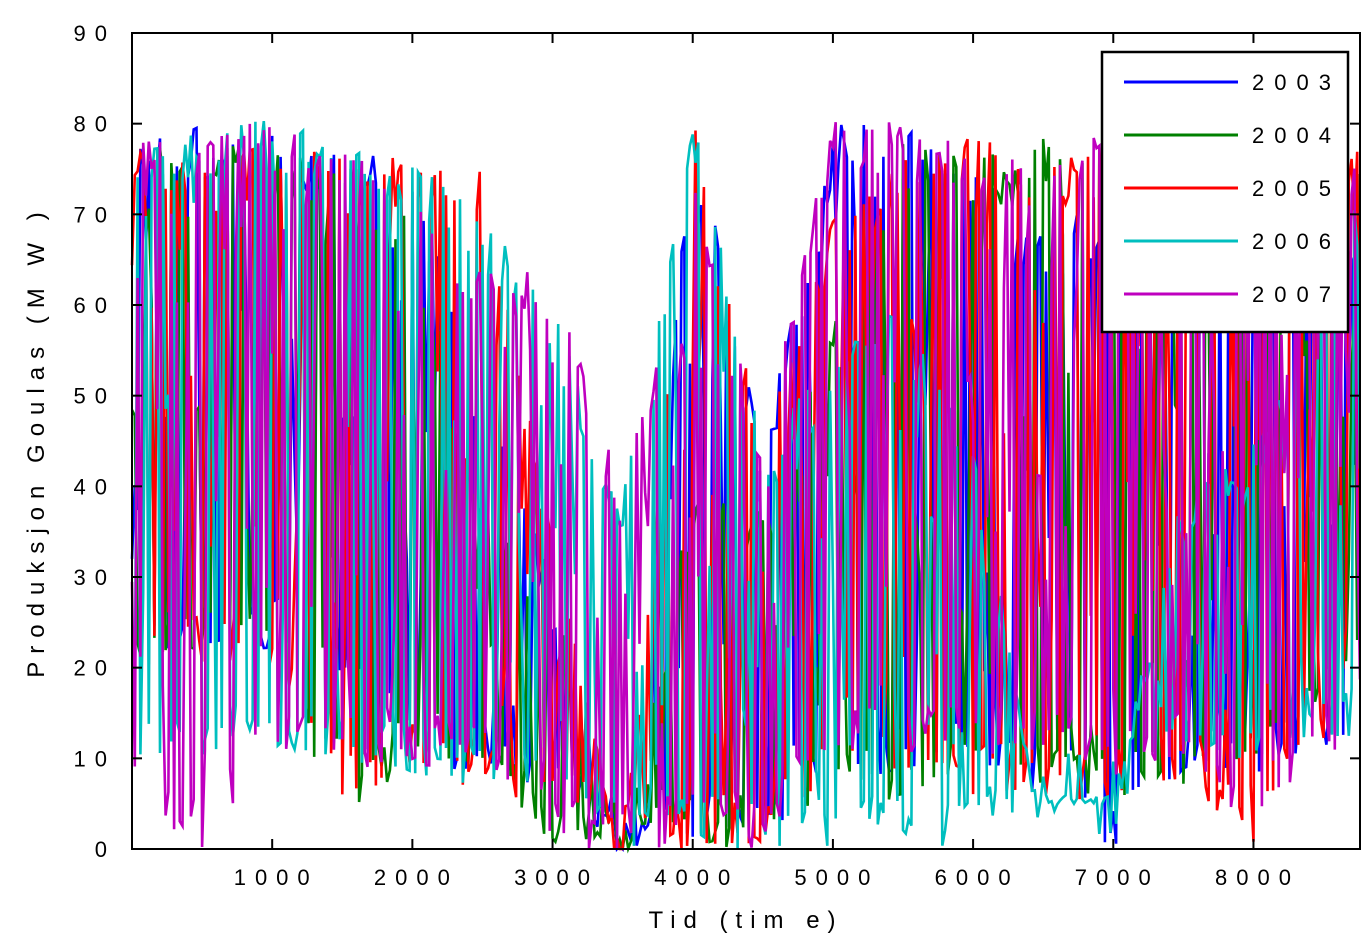 The width and height of the screenshot is (1361, 941). Describe the element at coordinates (95, 486) in the screenshot. I see `y-tick-label: 40` at that location.